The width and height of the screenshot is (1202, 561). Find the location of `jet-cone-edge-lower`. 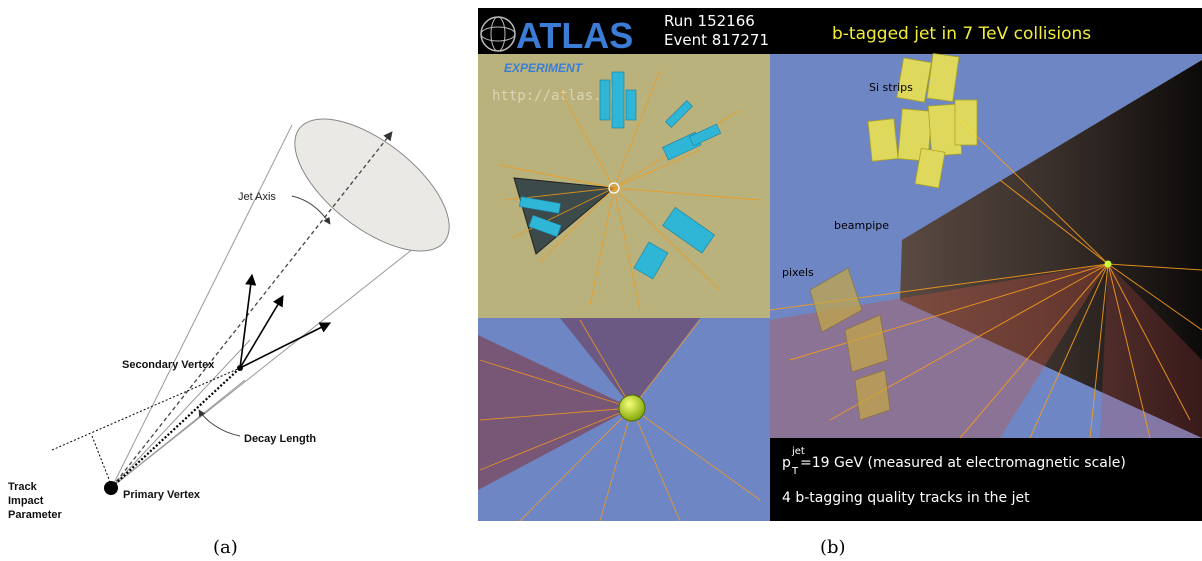

jet-cone-edge-lower is located at coordinates (272, 360).